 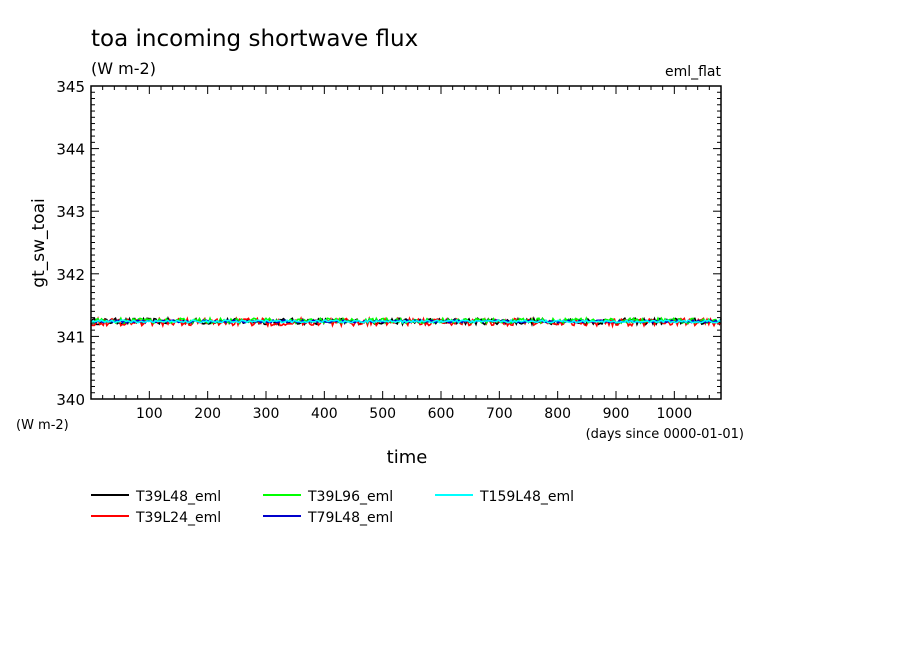 I want to click on y-tick-label: 344, so click(x=70, y=150).